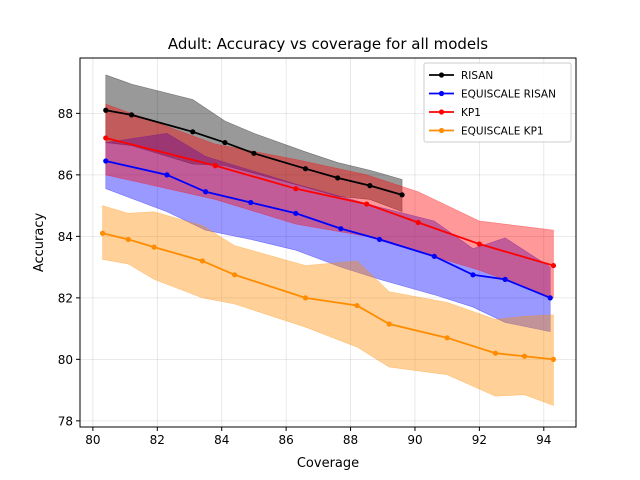 The width and height of the screenshot is (640, 480). Describe the element at coordinates (65, 360) in the screenshot. I see `y-tick-label: 80` at that location.